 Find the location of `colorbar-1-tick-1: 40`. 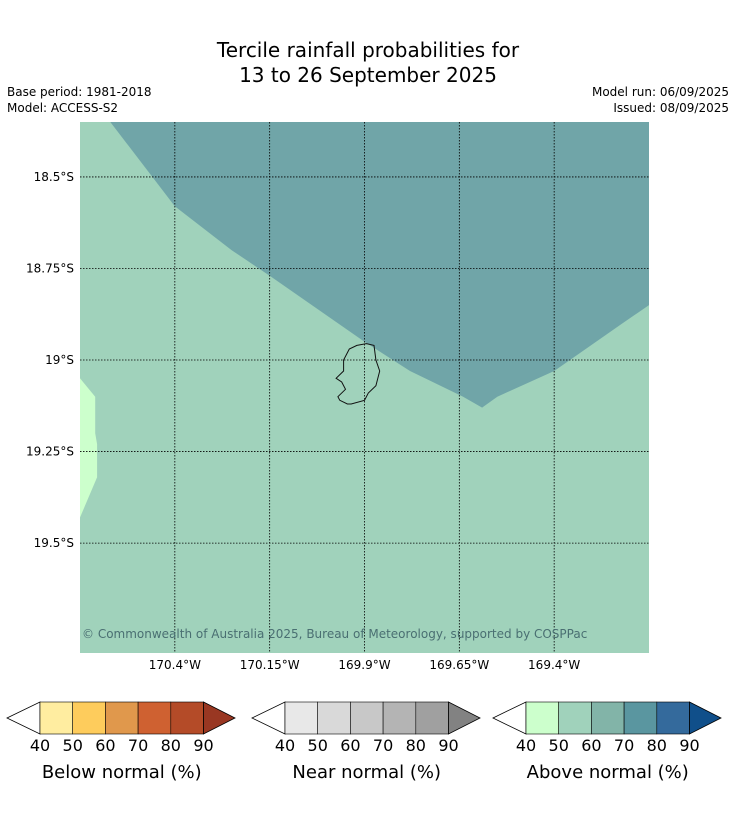

colorbar-1-tick-1: 40 is located at coordinates (40, 745).